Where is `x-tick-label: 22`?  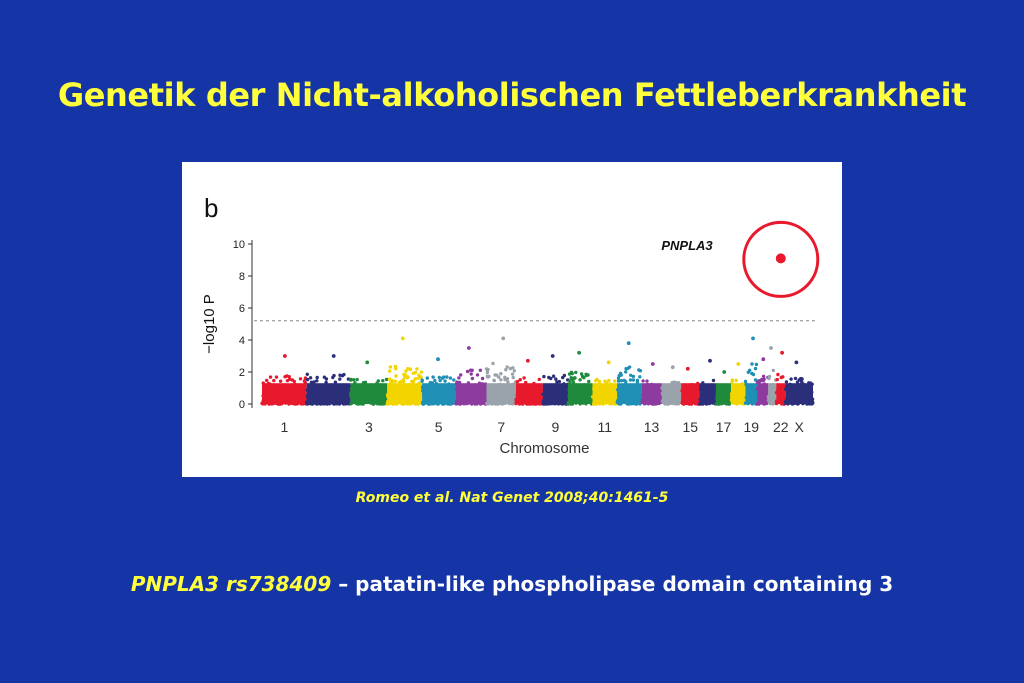 x-tick-label: 22 is located at coordinates (781, 427).